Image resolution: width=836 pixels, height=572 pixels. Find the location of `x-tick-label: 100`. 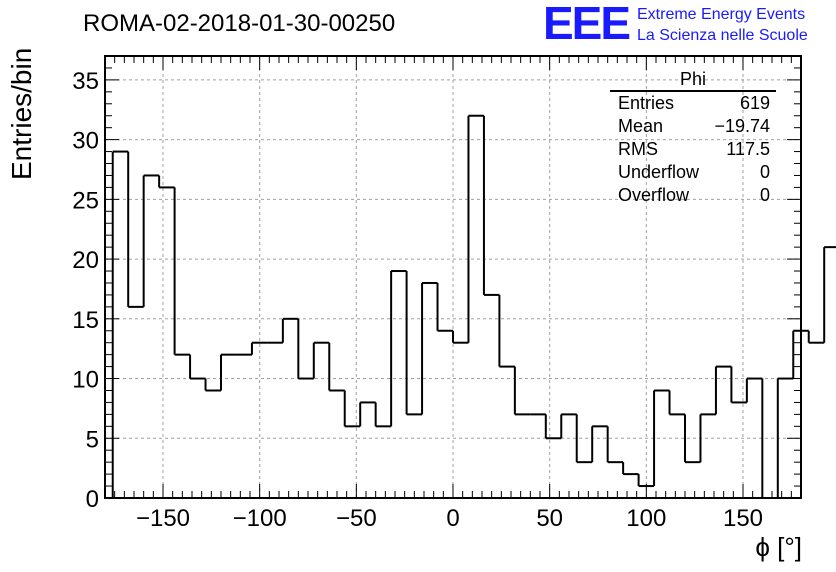

x-tick-label: 100 is located at coordinates (646, 518).